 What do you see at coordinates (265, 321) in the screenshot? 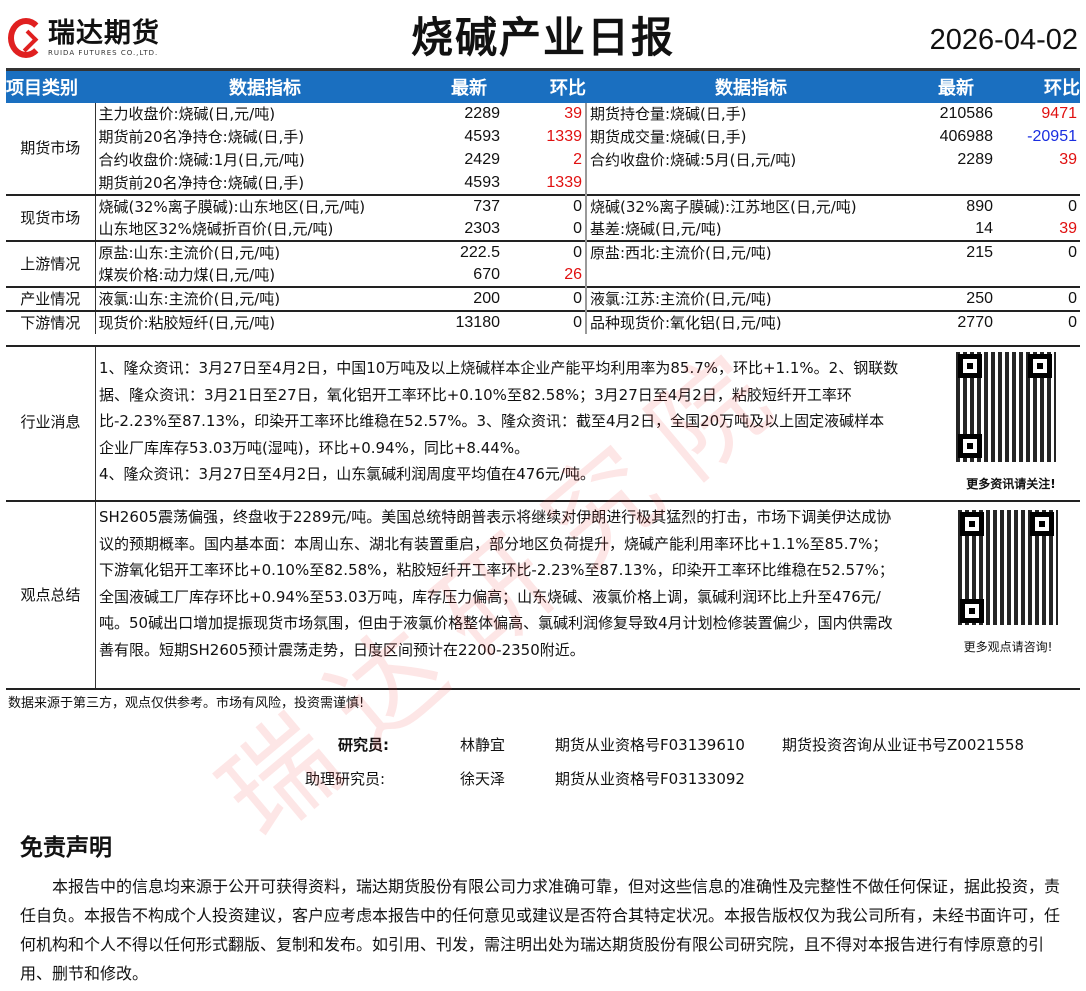
I see `indicator-name: 现货价:粘胶短纤(日,元/吨)` at bounding box center [265, 321].